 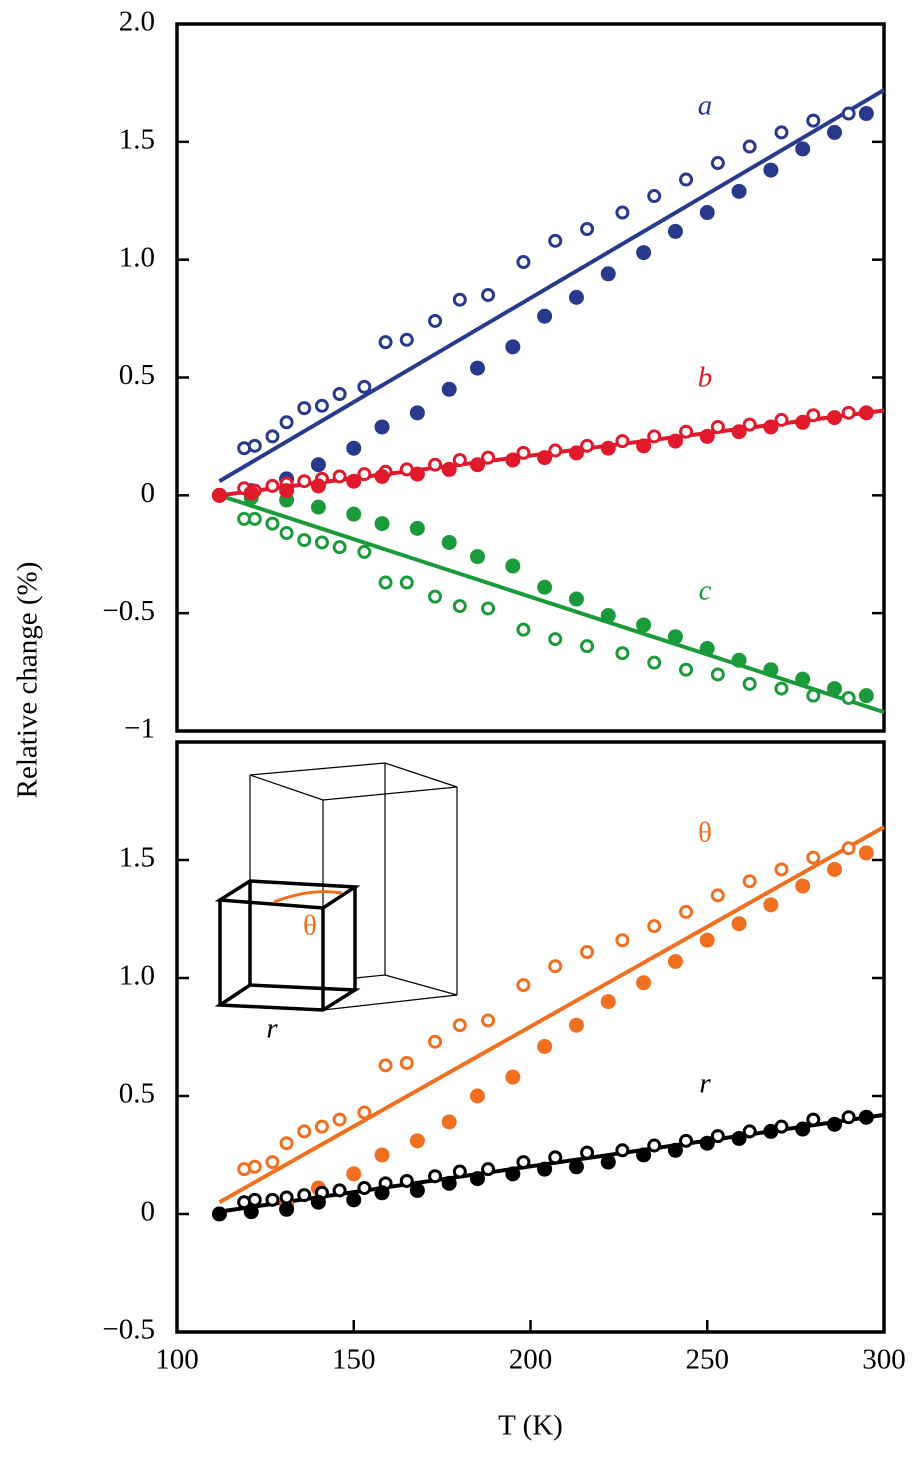 What do you see at coordinates (137, 375) in the screenshot?
I see `y-tick-label: 0.5` at bounding box center [137, 375].